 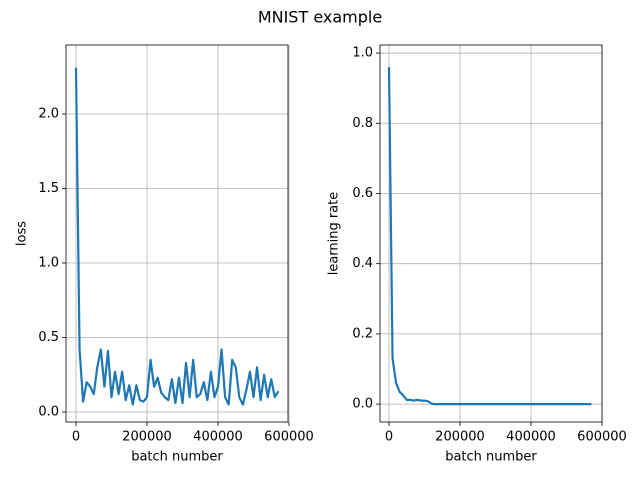 I want to click on y-tick-label: 0.6, so click(x=362, y=193).